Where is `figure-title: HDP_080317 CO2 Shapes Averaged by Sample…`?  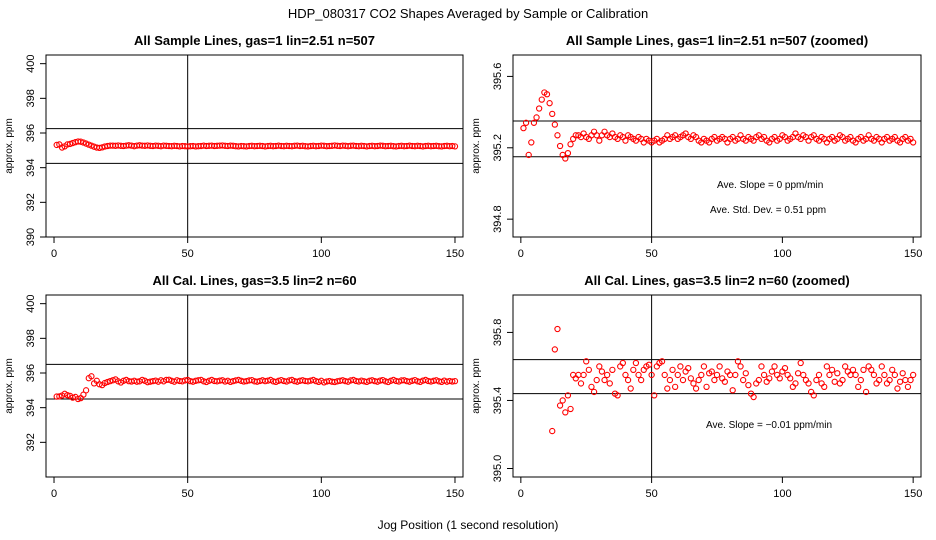 figure-title: HDP_080317 CO2 Shapes Averaged by Sample… is located at coordinates (468, 13).